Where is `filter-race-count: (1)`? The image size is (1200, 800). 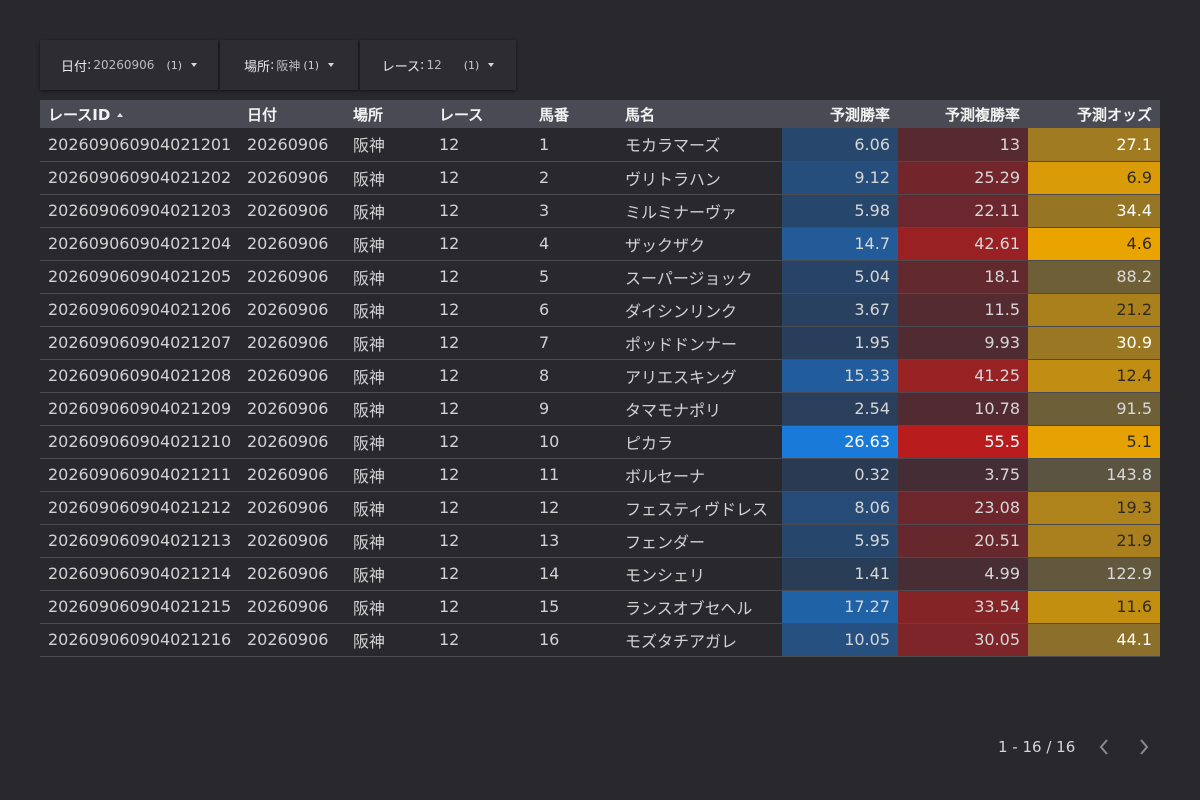
filter-race-count: (1) is located at coordinates (471, 65).